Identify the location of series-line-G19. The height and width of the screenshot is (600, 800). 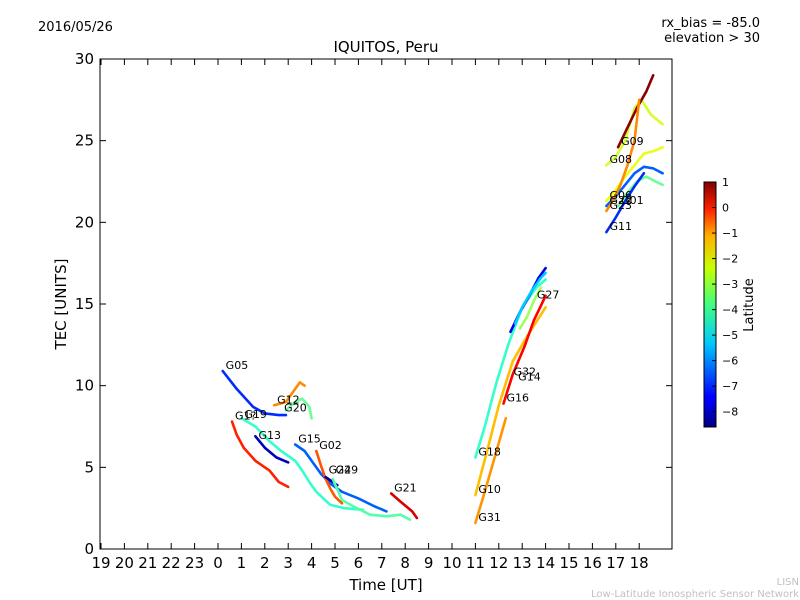
(302, 464).